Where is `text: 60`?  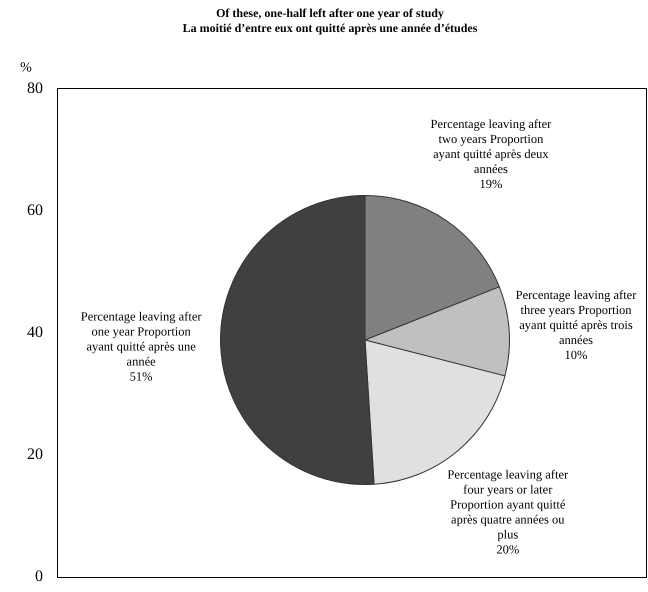
text: 60 is located at coordinates (35, 211).